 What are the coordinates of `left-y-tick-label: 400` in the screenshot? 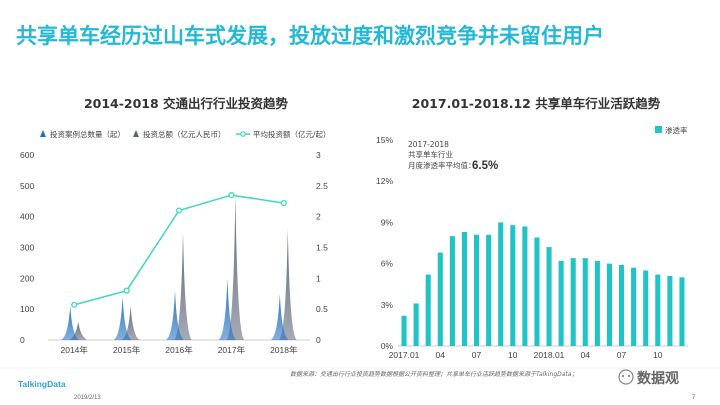 It's located at (27, 217).